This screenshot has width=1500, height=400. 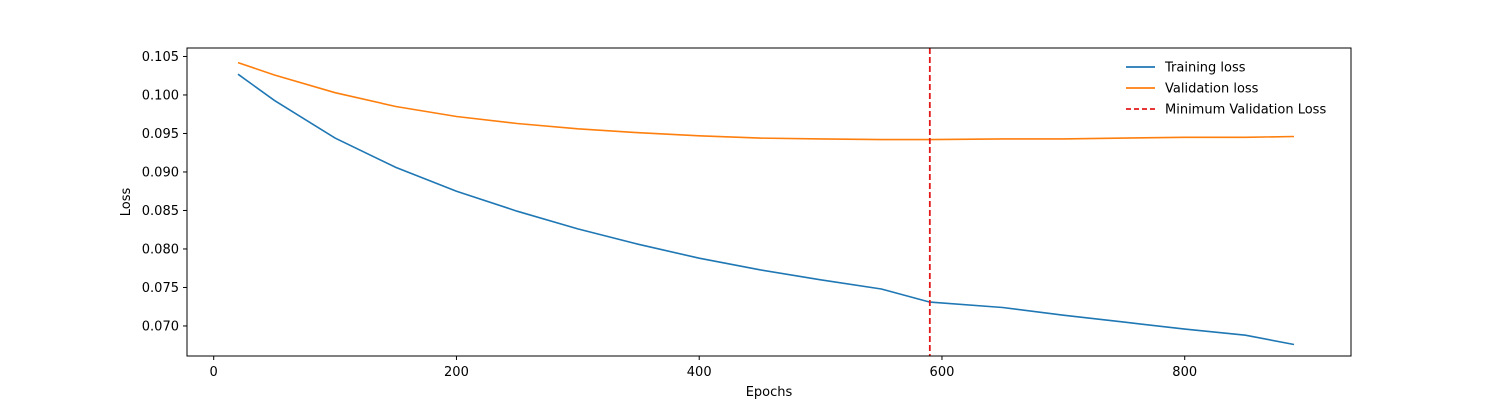 What do you see at coordinates (456, 372) in the screenshot?
I see `x-tick-label: 200` at bounding box center [456, 372].